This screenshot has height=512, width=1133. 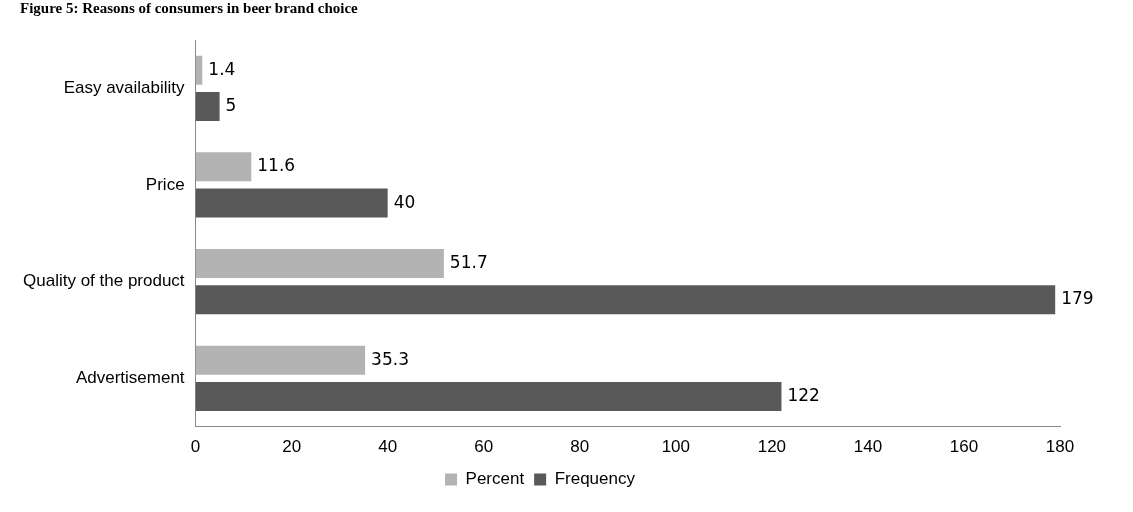 What do you see at coordinates (195, 447) in the screenshot?
I see `x-tick-label: 0` at bounding box center [195, 447].